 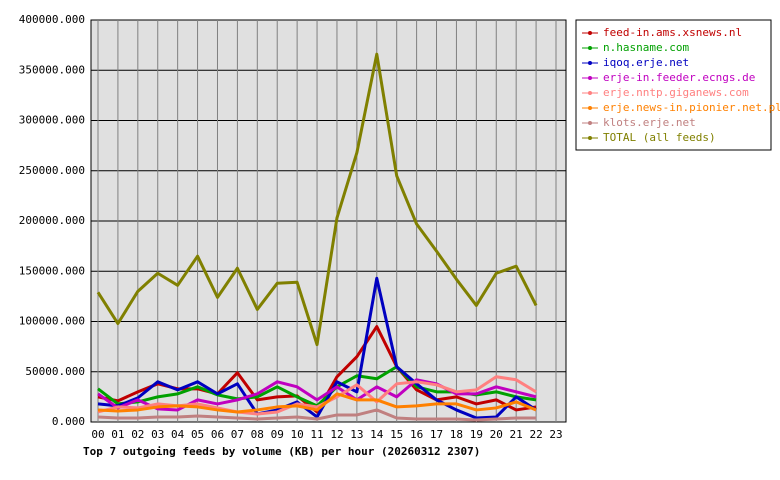 What do you see at coordinates (197, 434) in the screenshot?
I see `x-tick-label: 05` at bounding box center [197, 434].